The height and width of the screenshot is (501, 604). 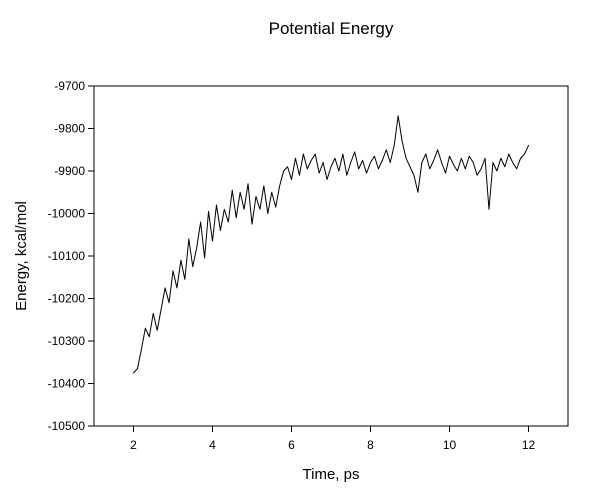 I want to click on x-tick-label-1: 4, so click(x=212, y=445).